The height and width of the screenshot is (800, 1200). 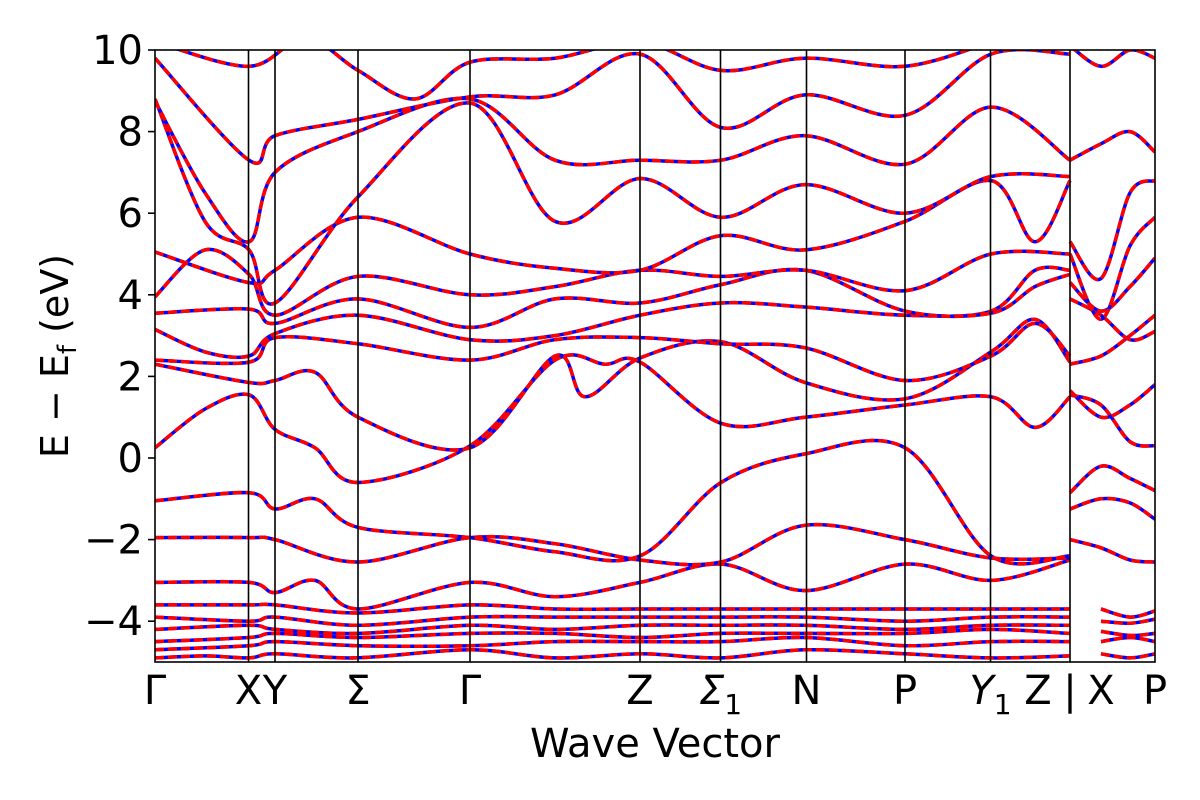 I want to click on y-axis-ticks: 10 8 6 4 2 0 −2 −4, so click(x=119, y=336).